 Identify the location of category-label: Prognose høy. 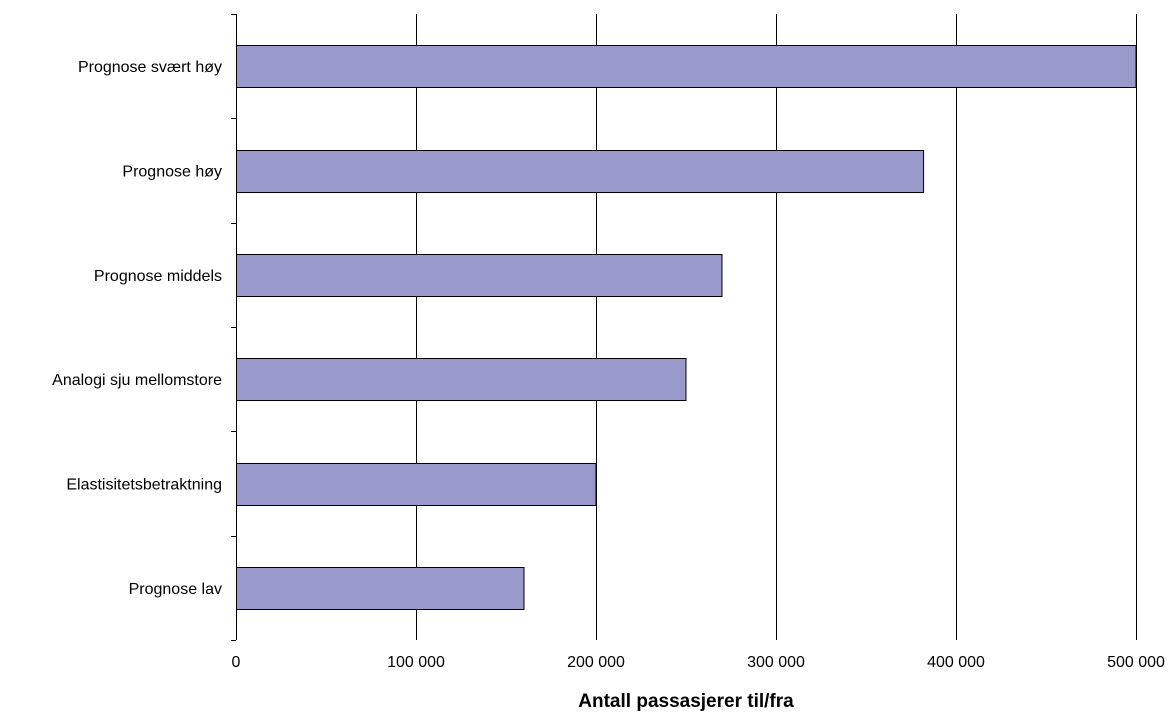
(172, 172).